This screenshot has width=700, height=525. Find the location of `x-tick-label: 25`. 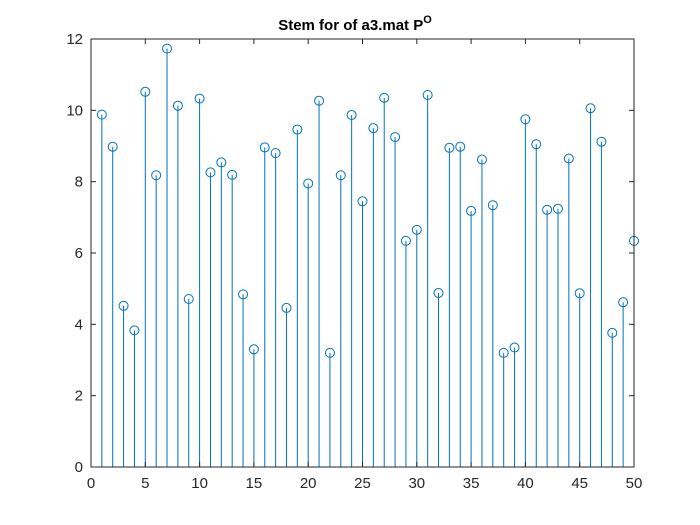

x-tick-label: 25 is located at coordinates (362, 483).